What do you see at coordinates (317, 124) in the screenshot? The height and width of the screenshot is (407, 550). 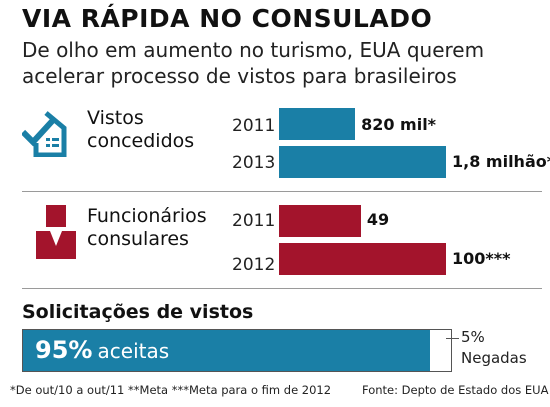 I see `bar-vistos-2011` at bounding box center [317, 124].